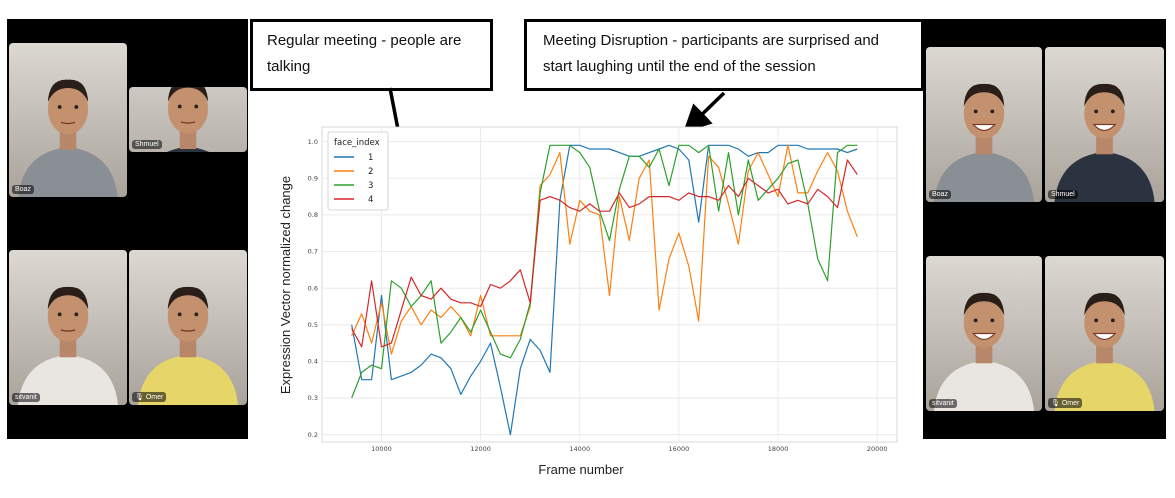 The image size is (1175, 498). I want to click on participant-tile-sitvanit-after: sitvanit, so click(984, 333).